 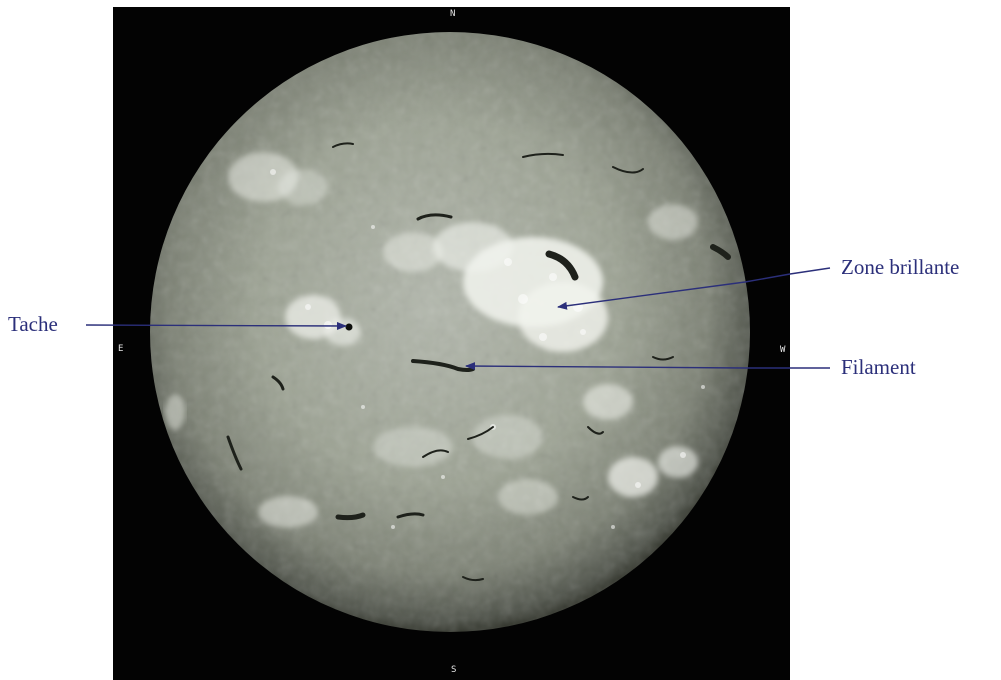 What do you see at coordinates (175, 412) in the screenshot?
I see `limb-bright-patch` at bounding box center [175, 412].